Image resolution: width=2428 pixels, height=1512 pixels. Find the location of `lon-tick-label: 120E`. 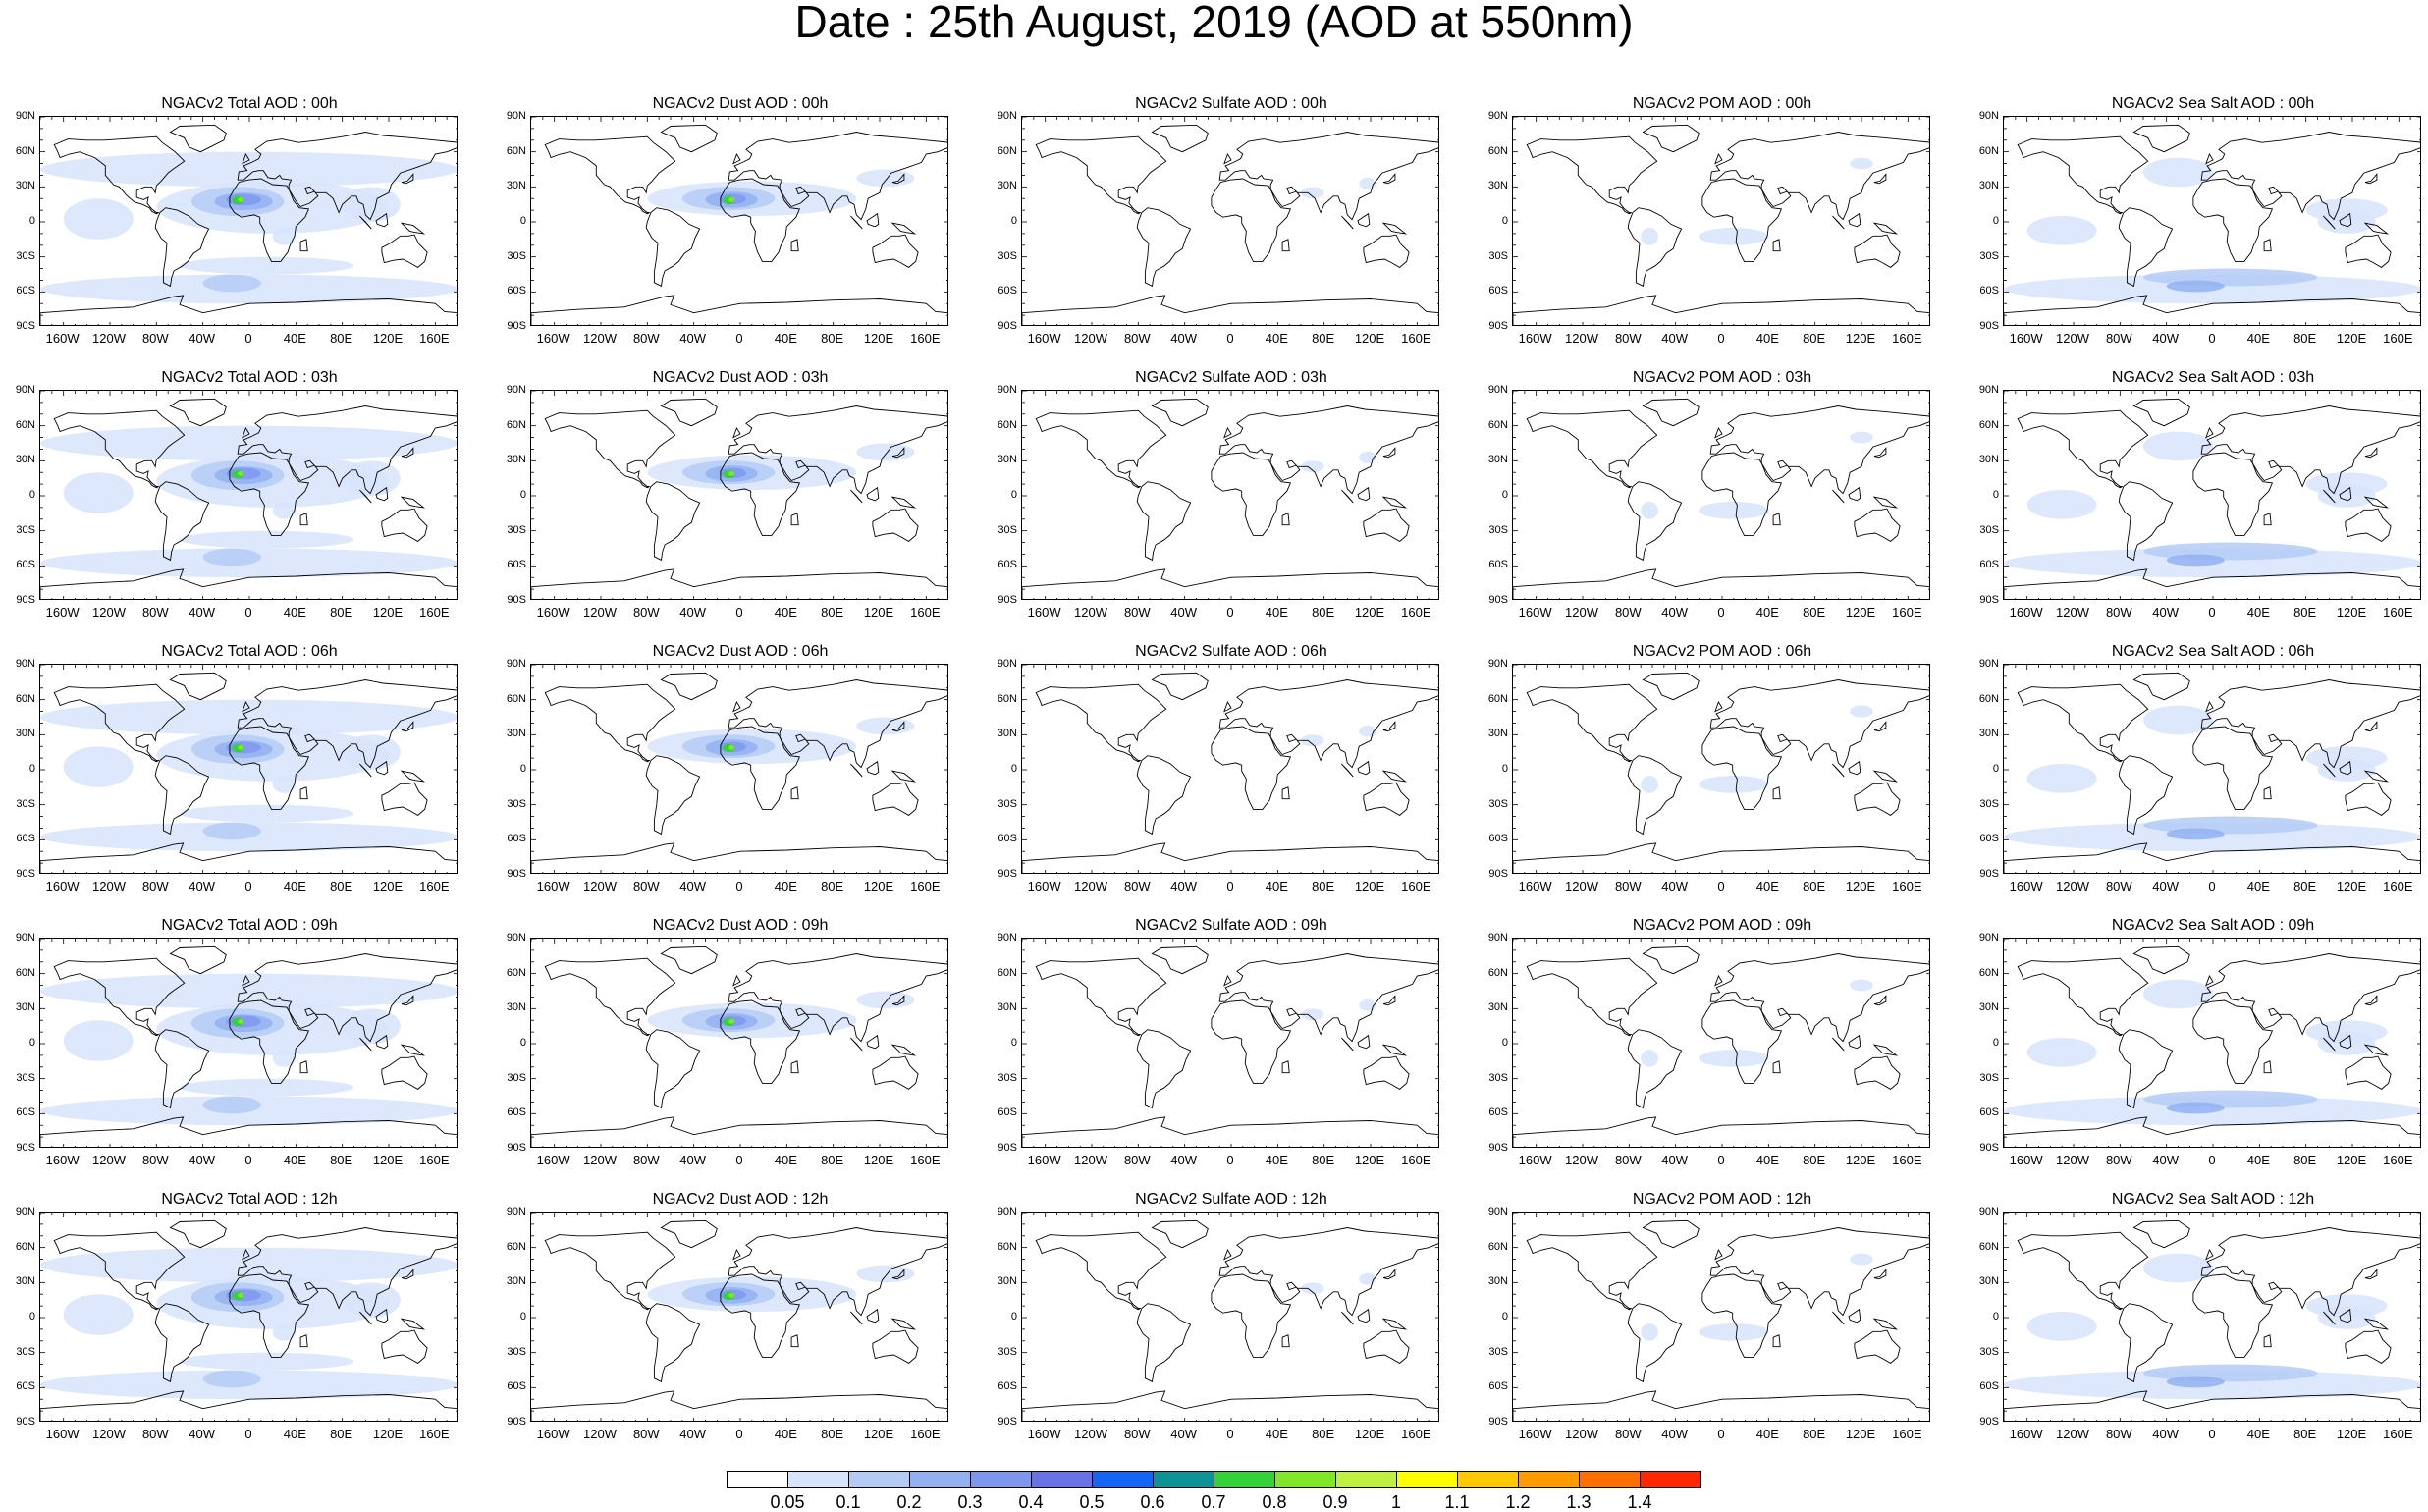

lon-tick-label: 120E is located at coordinates (2351, 338).